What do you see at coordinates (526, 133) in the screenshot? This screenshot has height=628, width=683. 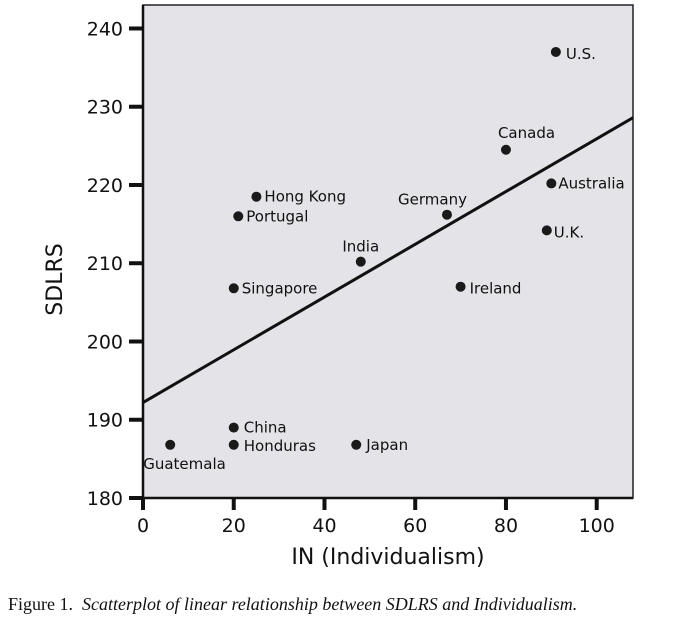 I see `data-point-label: Canada` at bounding box center [526, 133].